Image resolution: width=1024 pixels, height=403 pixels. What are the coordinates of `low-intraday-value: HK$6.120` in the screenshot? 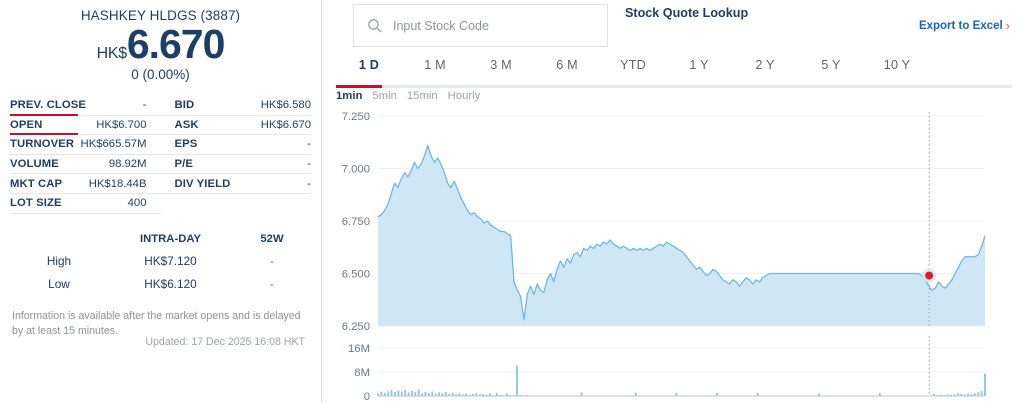 It's located at (170, 284).